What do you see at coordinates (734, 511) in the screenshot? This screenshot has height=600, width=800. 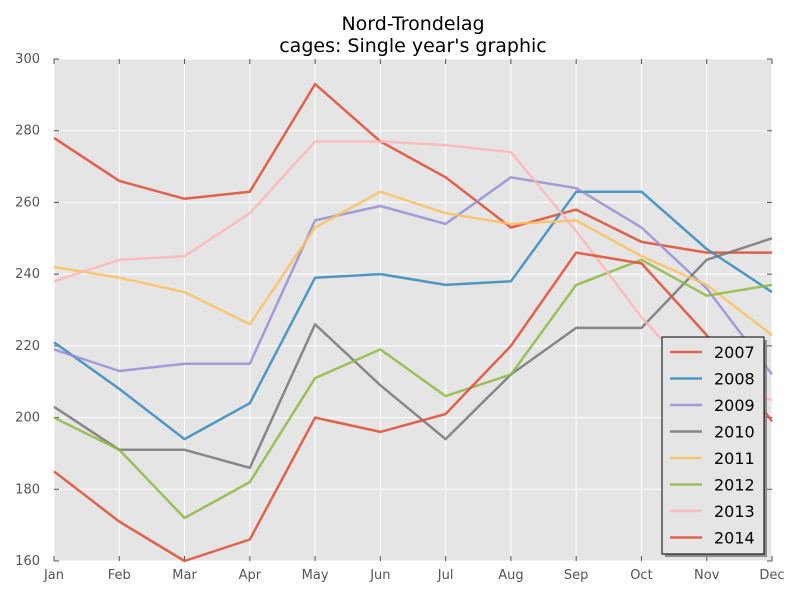 I see `legend-label: 2013` at bounding box center [734, 511].